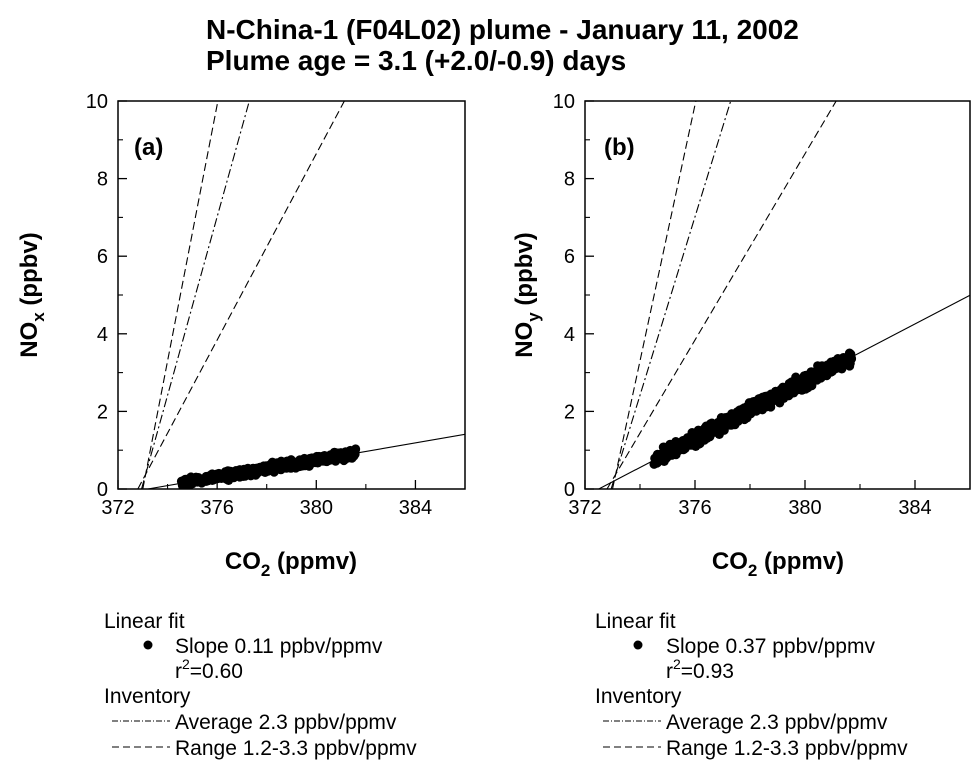 The width and height of the screenshot is (972, 761). I want to click on legend-b-range-label: Range 1.2-3.3 ppbv/ppmv, so click(787, 748).